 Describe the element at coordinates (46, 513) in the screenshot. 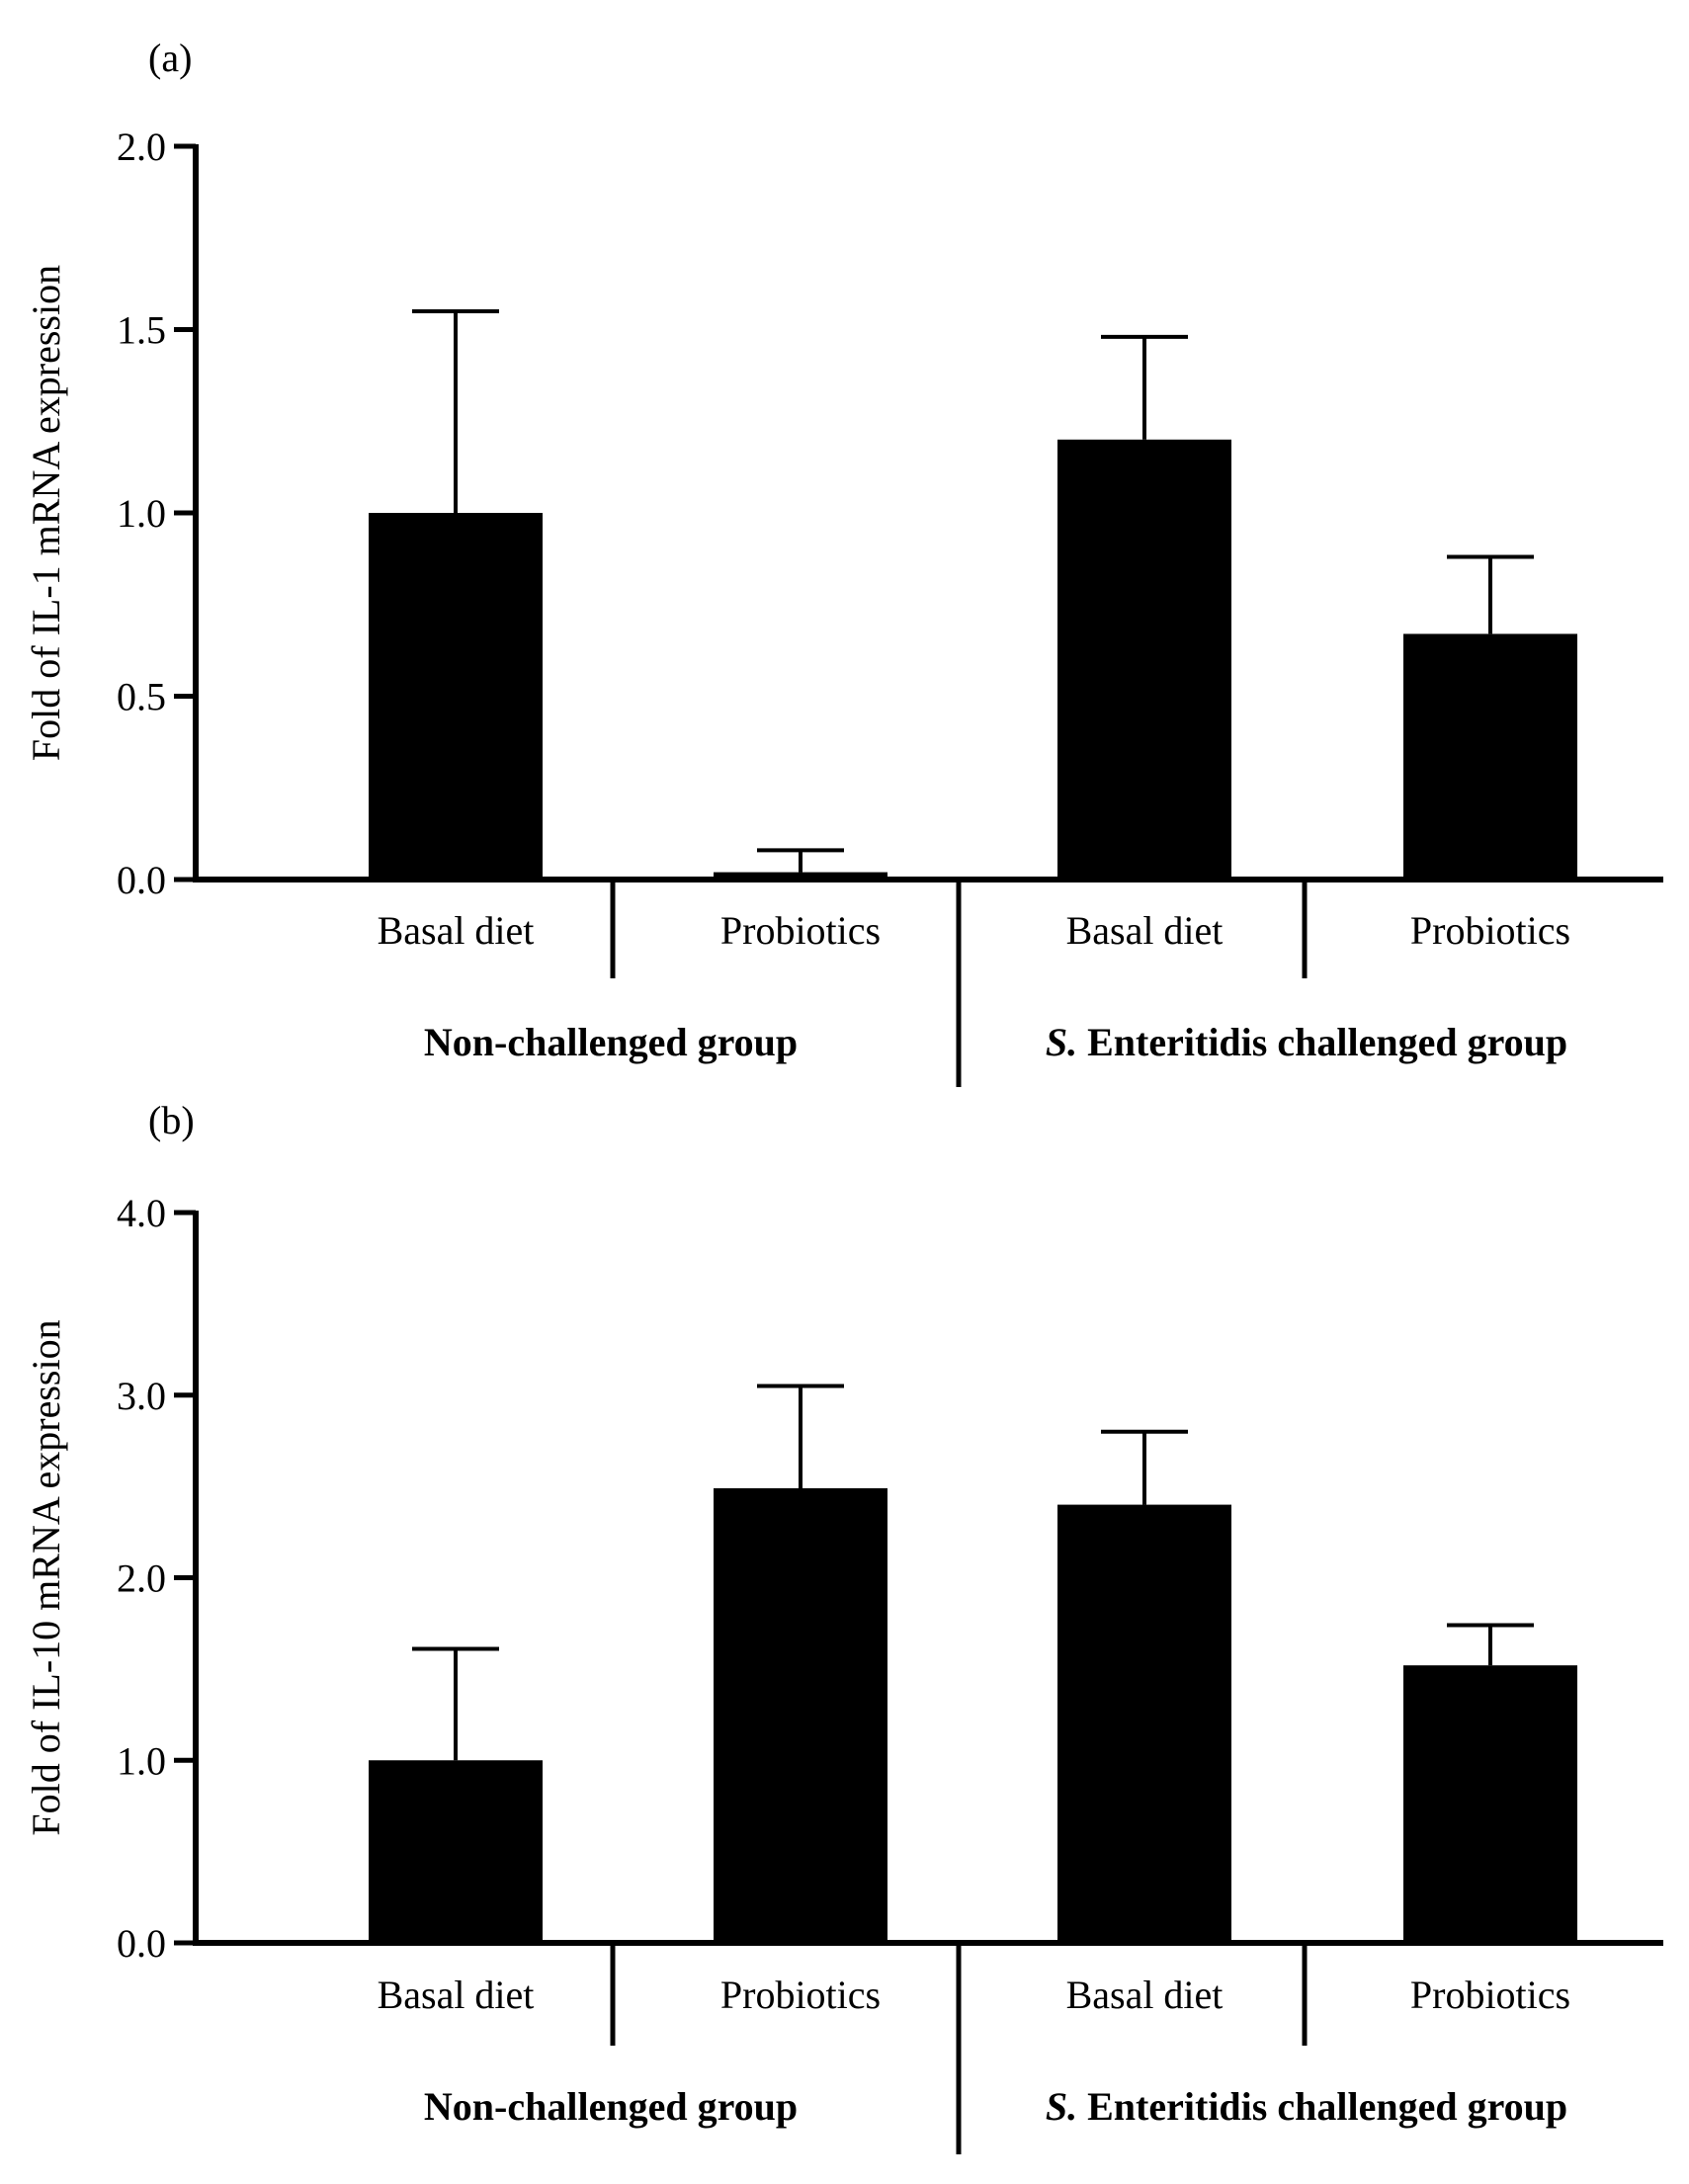

I see `panel-a-ylabel: Fold of IL-1 mRNA expression` at that location.